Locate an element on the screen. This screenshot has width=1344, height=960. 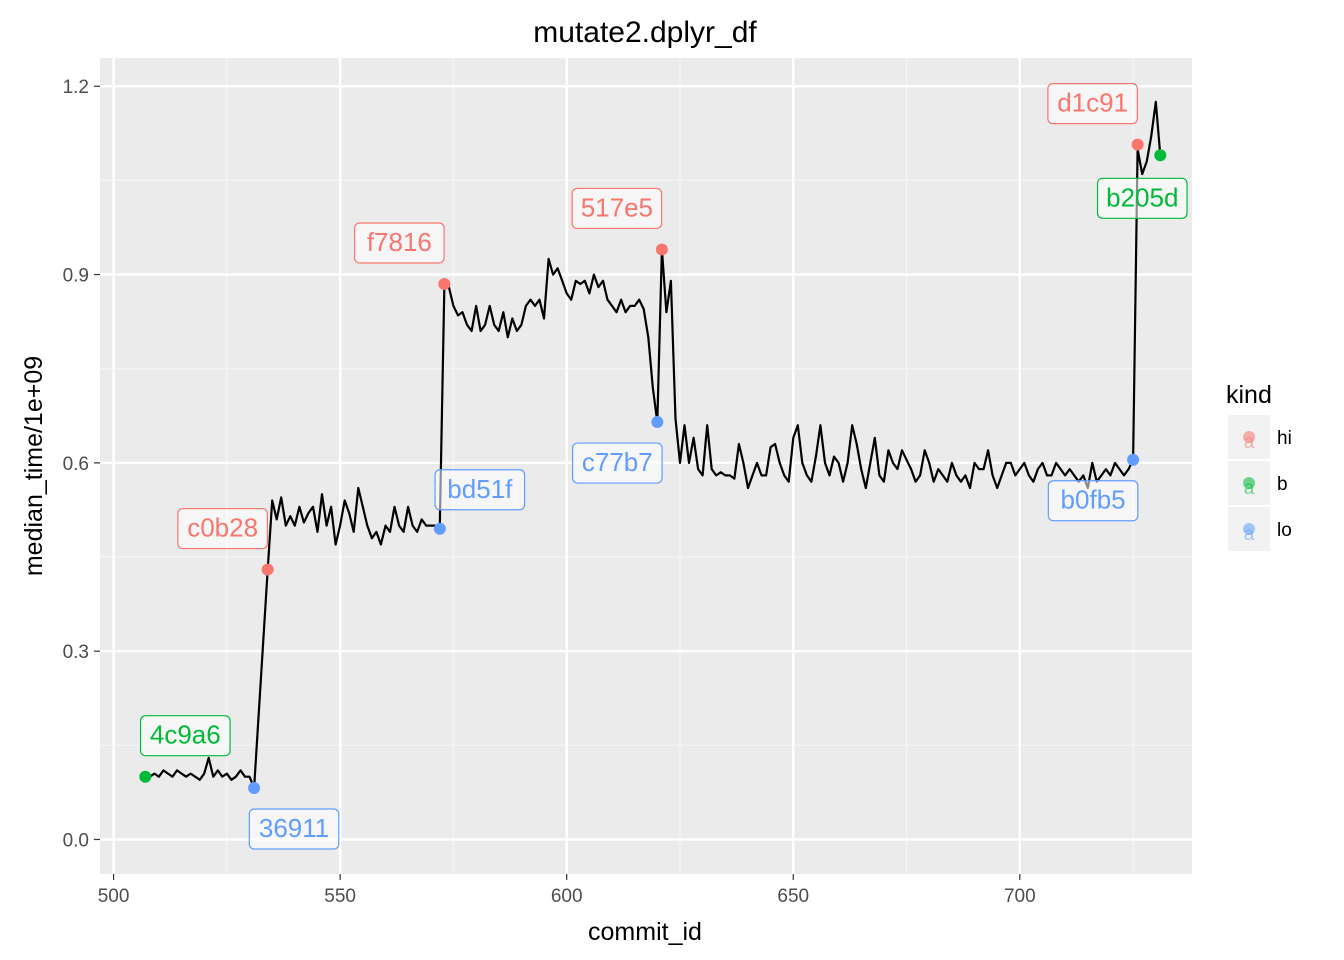
highlight-label-text: b0fb5 is located at coordinates (1093, 500).